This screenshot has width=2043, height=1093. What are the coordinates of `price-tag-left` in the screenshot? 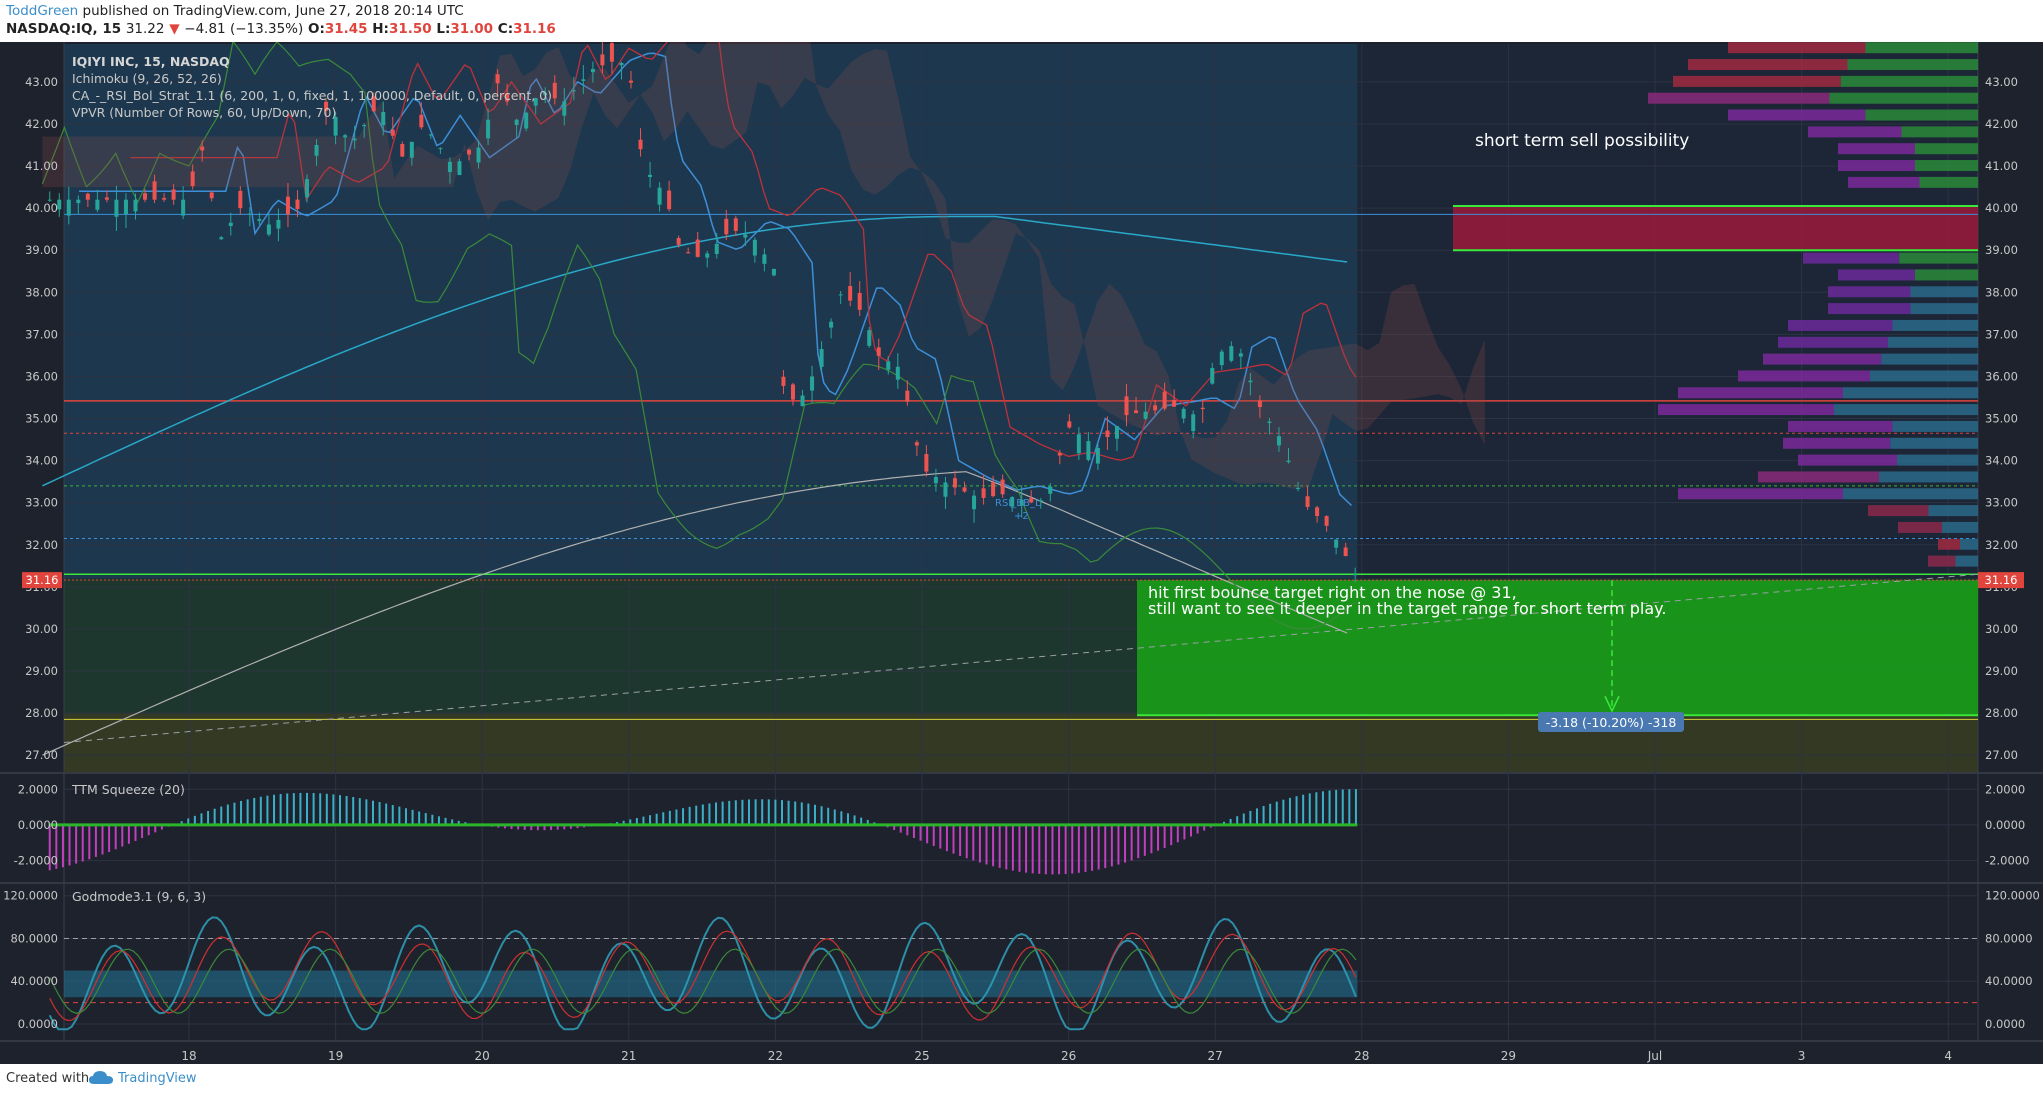 It's located at (42, 580).